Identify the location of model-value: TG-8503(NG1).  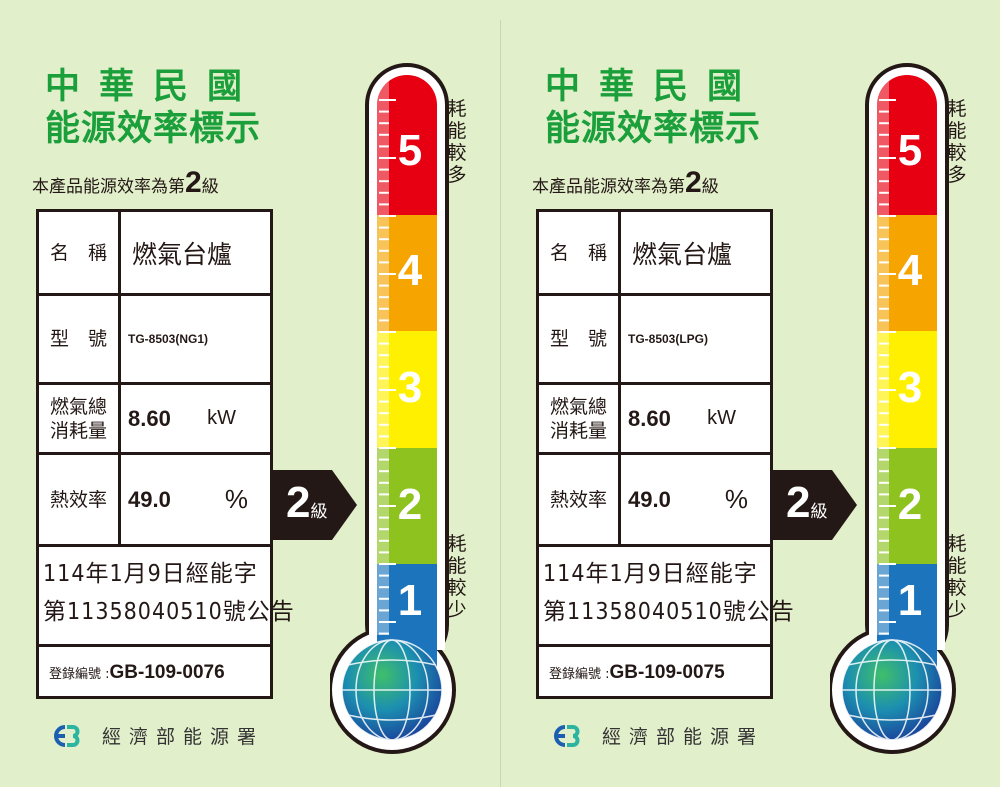
(168, 339).